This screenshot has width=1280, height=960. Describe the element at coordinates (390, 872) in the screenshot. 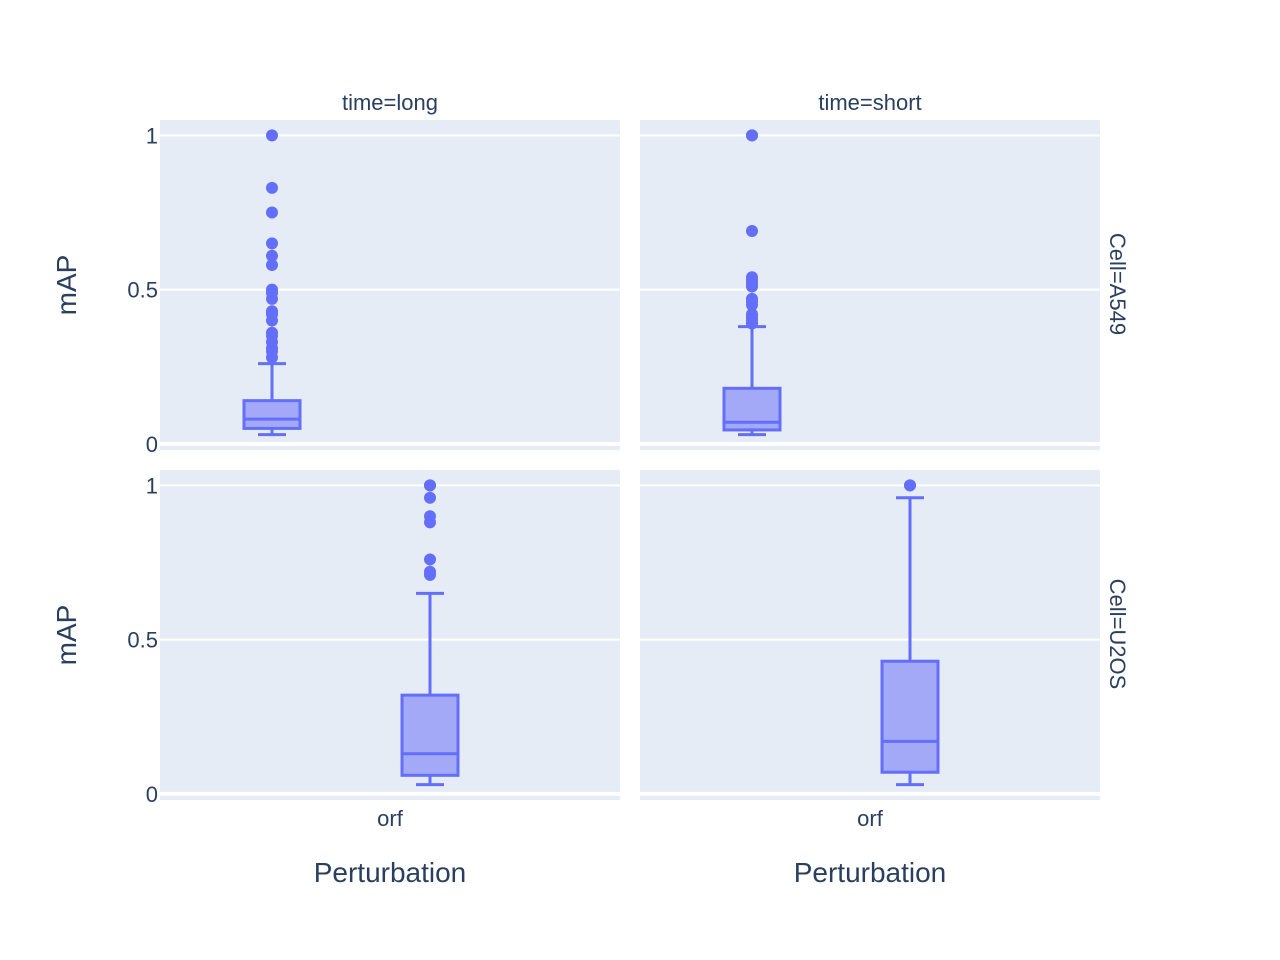

I see `x-axis-title-left: Perturbation` at that location.